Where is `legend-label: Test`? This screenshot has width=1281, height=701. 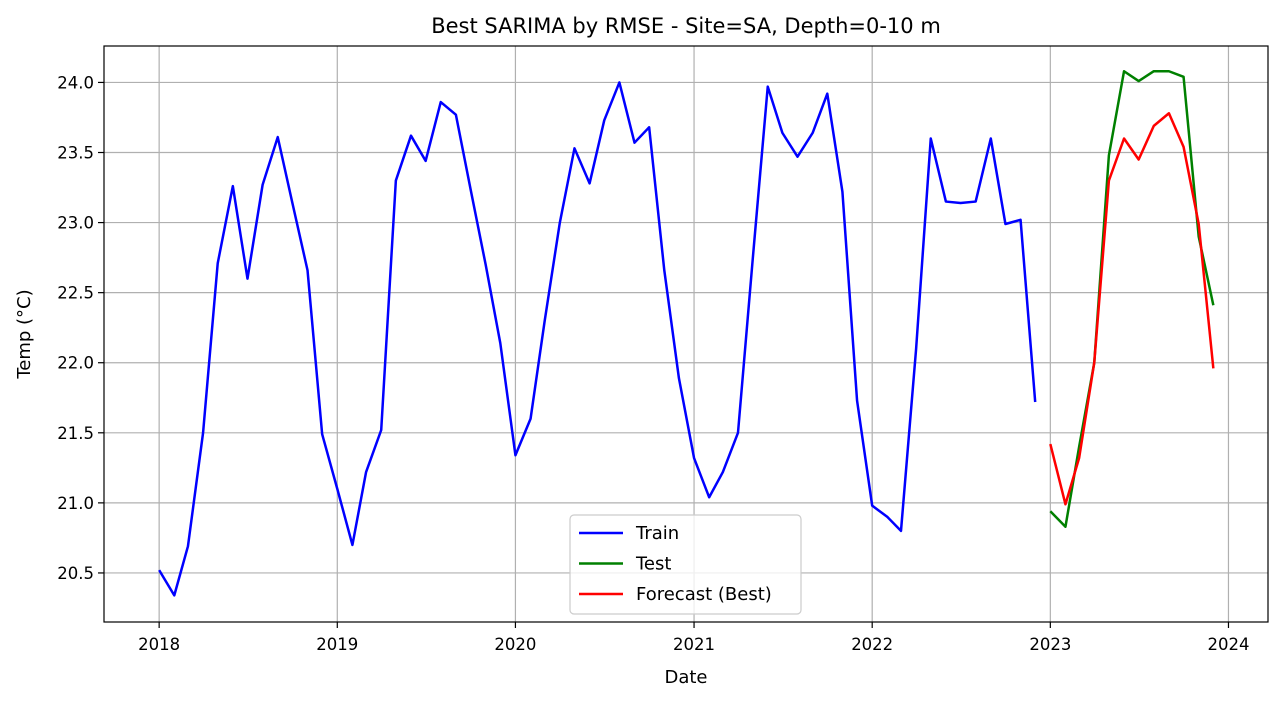 legend-label: Test is located at coordinates (653, 564).